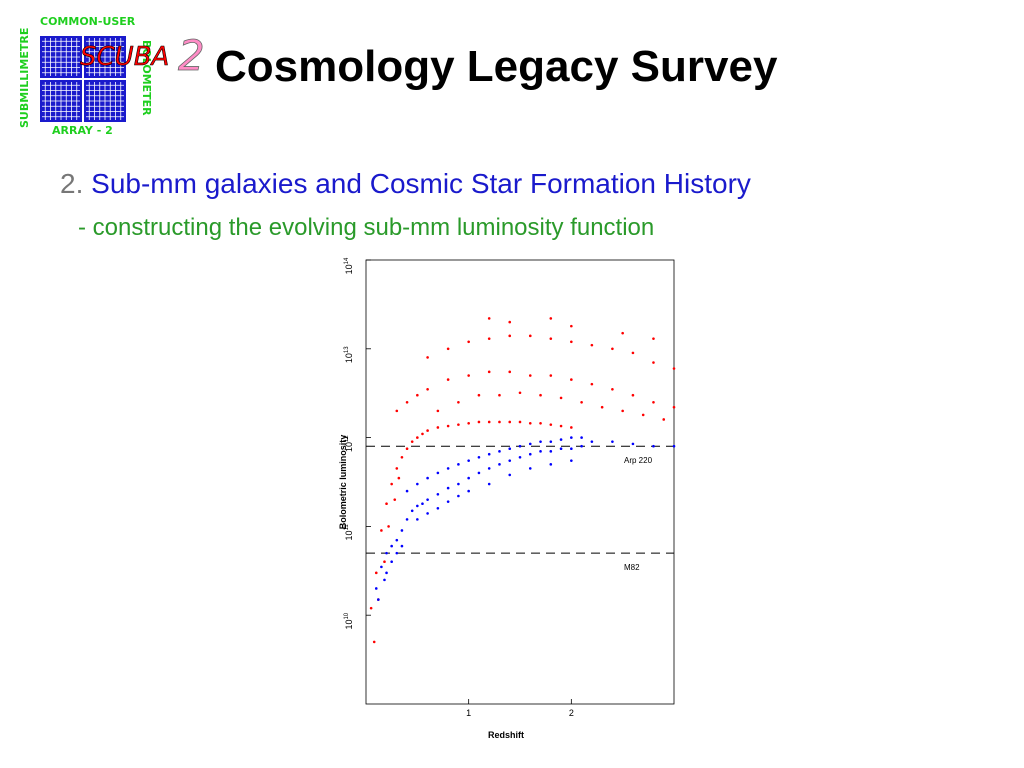 The height and width of the screenshot is (768, 1024). What do you see at coordinates (72, 183) in the screenshot?
I see `section-number: 2.` at bounding box center [72, 183].